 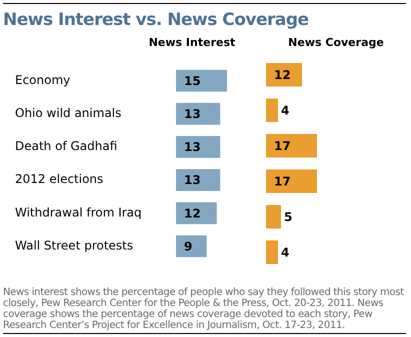 What do you see at coordinates (156, 20) in the screenshot?
I see `chart-title: News Interest vs. News Coverage` at bounding box center [156, 20].